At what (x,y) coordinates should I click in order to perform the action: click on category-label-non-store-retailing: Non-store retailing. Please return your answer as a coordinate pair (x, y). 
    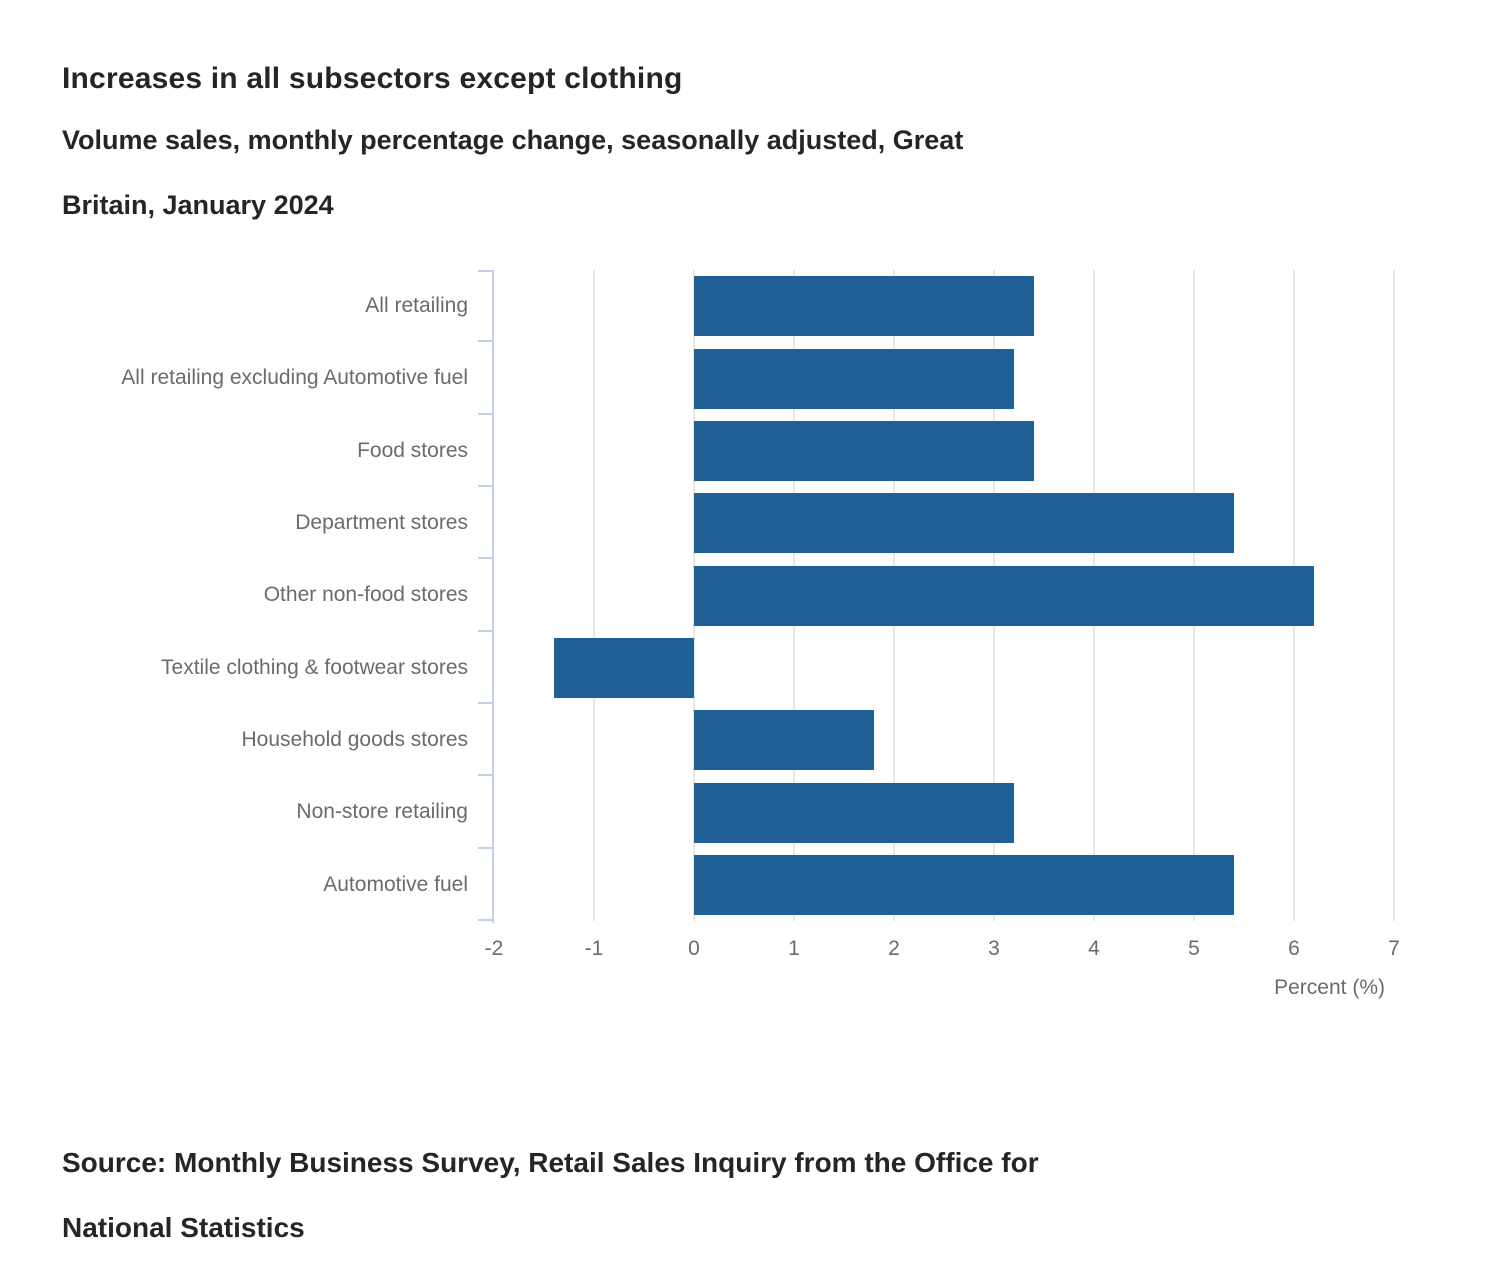
    Looking at the image, I should click on (382, 812).